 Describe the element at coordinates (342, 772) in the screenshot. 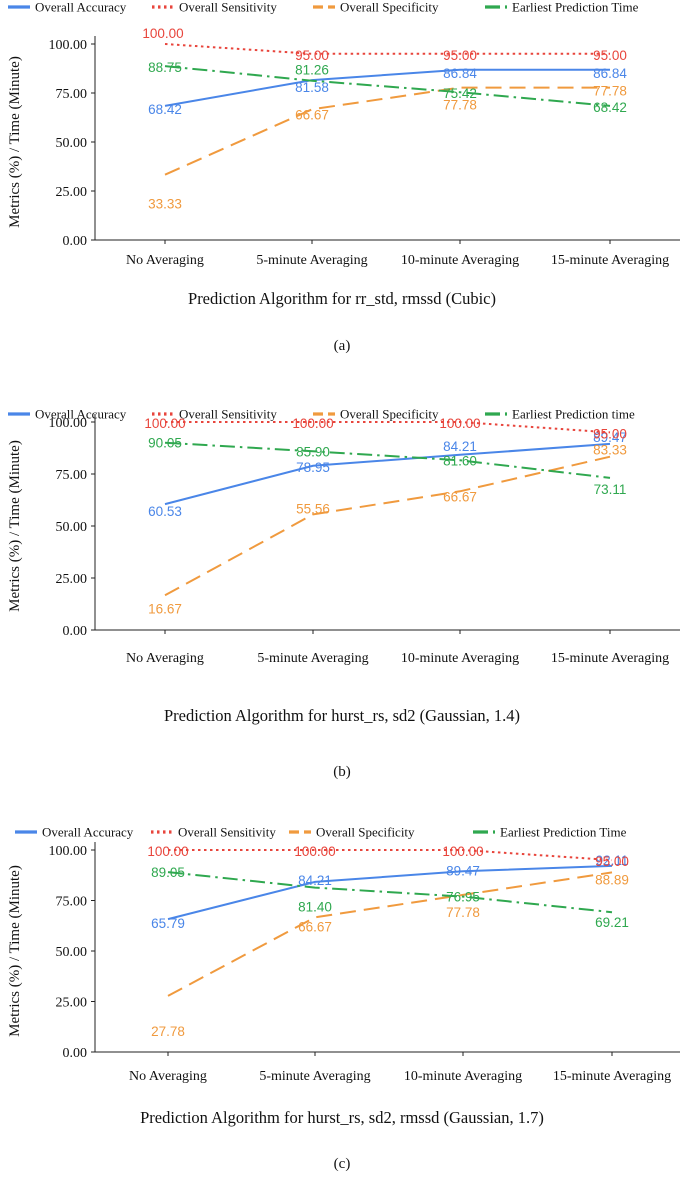

I see `panel-caption: (b)` at that location.